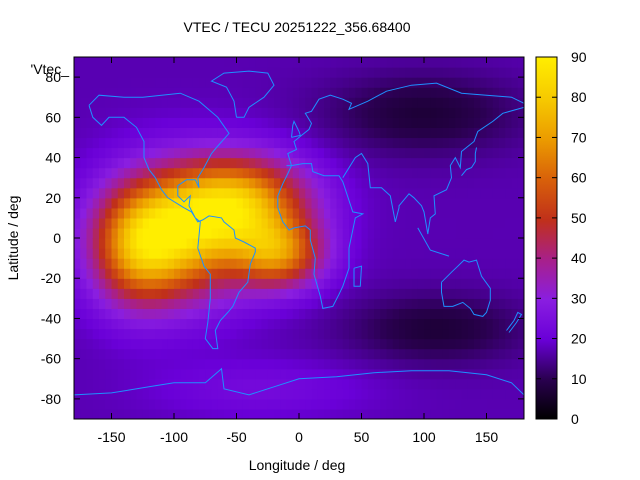  Describe the element at coordinates (424, 437) in the screenshot. I see `x-tick-label: 100` at that location.